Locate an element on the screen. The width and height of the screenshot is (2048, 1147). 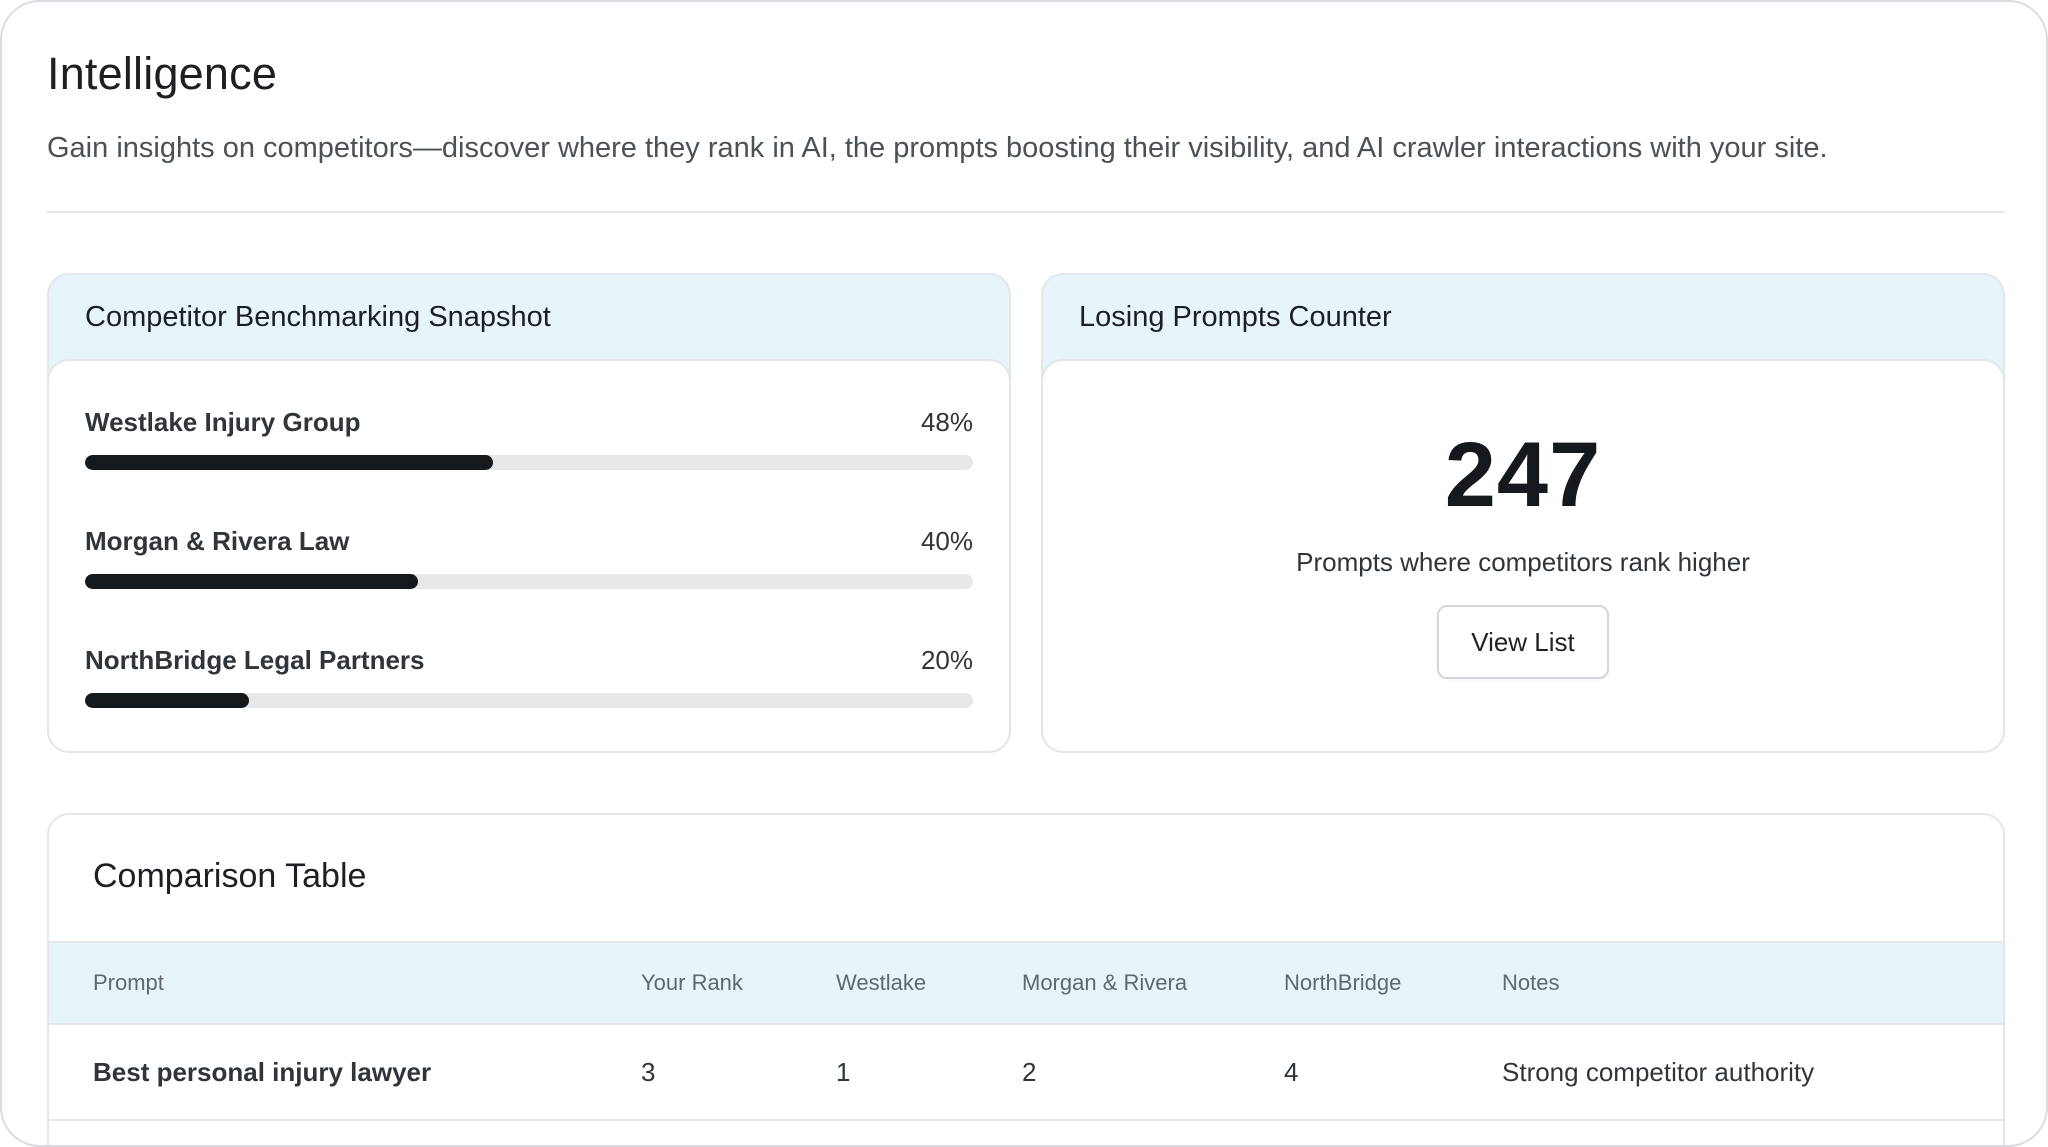
cell-prompt: Best personal injury lawyer is located at coordinates (262, 1071).